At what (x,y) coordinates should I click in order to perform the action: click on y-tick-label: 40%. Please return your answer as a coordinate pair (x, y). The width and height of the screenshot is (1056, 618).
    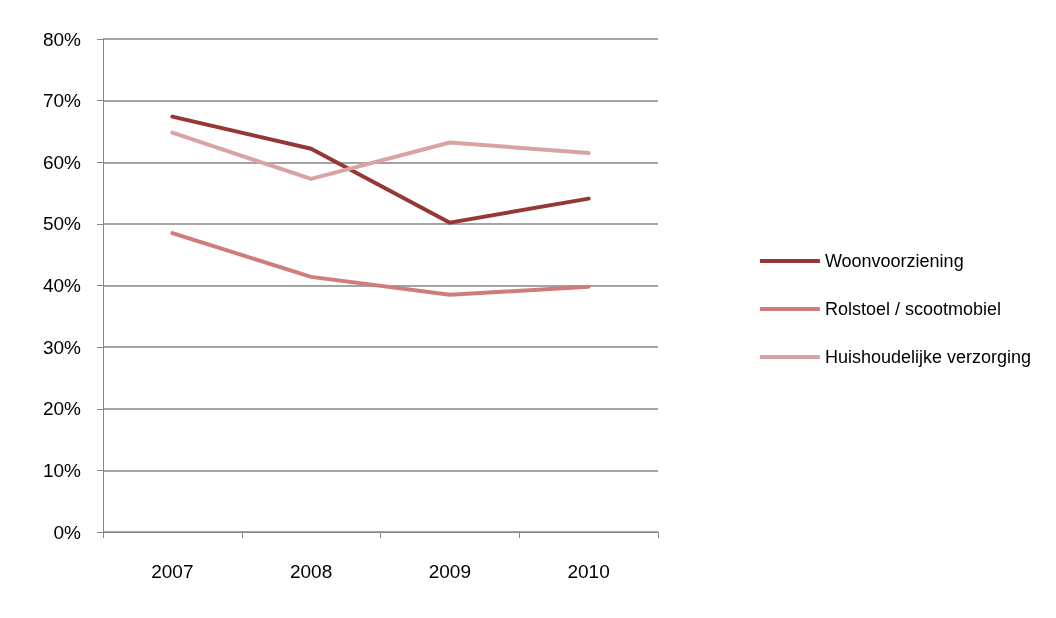
    Looking at the image, I should click on (62, 285).